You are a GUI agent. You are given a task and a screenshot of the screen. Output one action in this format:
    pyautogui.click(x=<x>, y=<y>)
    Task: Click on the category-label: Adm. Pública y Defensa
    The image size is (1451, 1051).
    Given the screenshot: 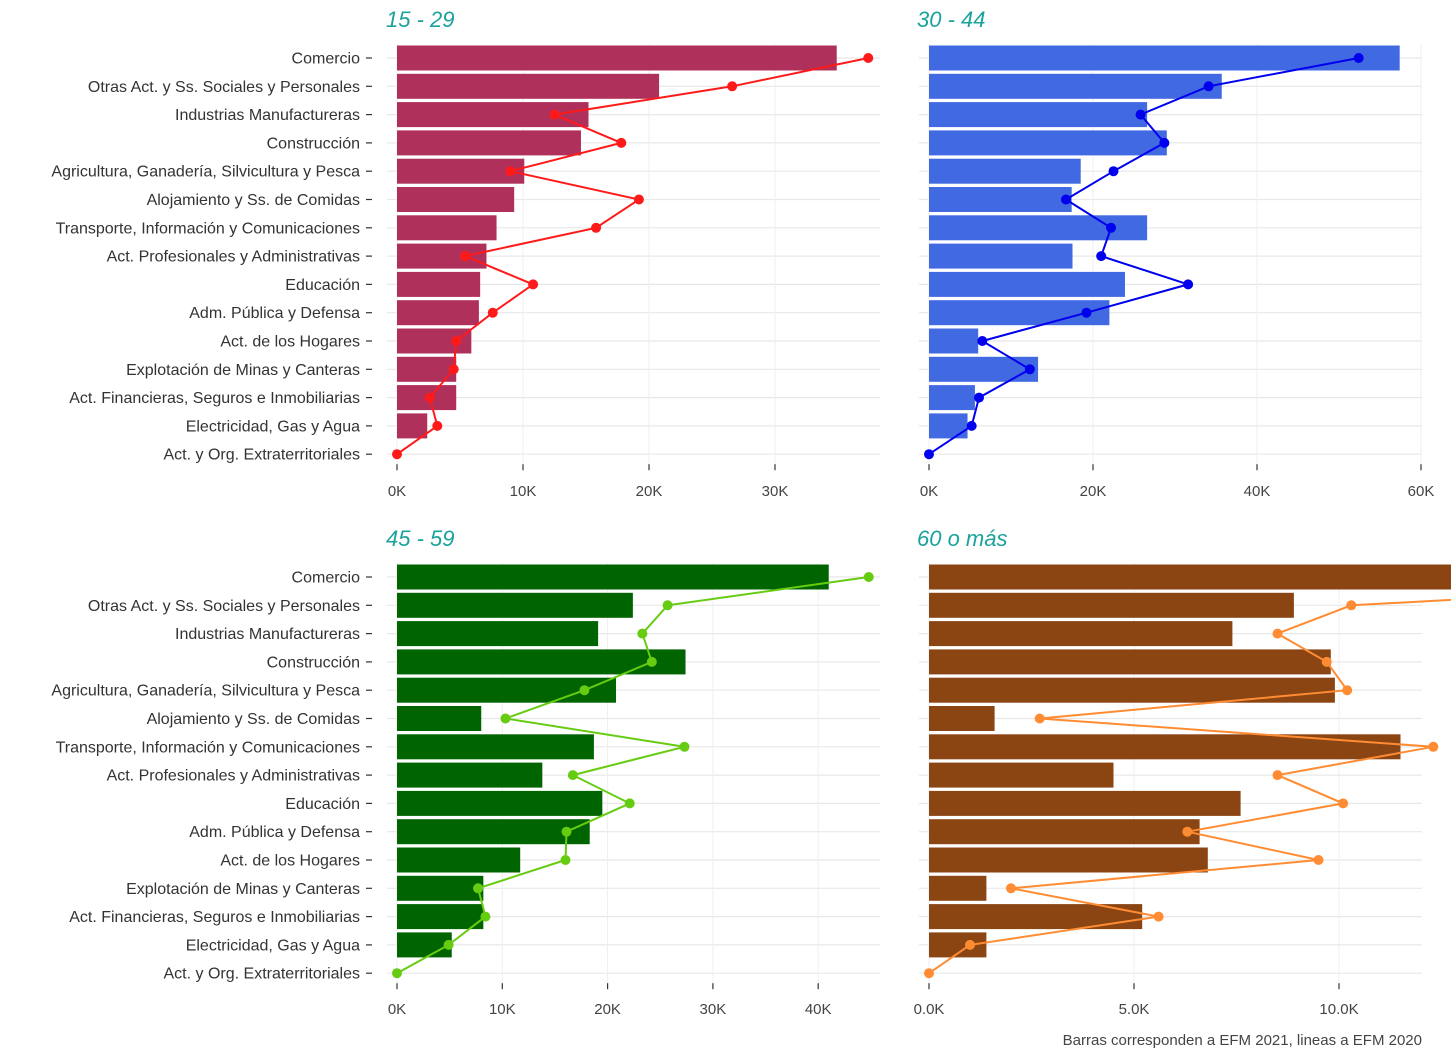 What is the action you would take?
    pyautogui.click(x=274, y=832)
    